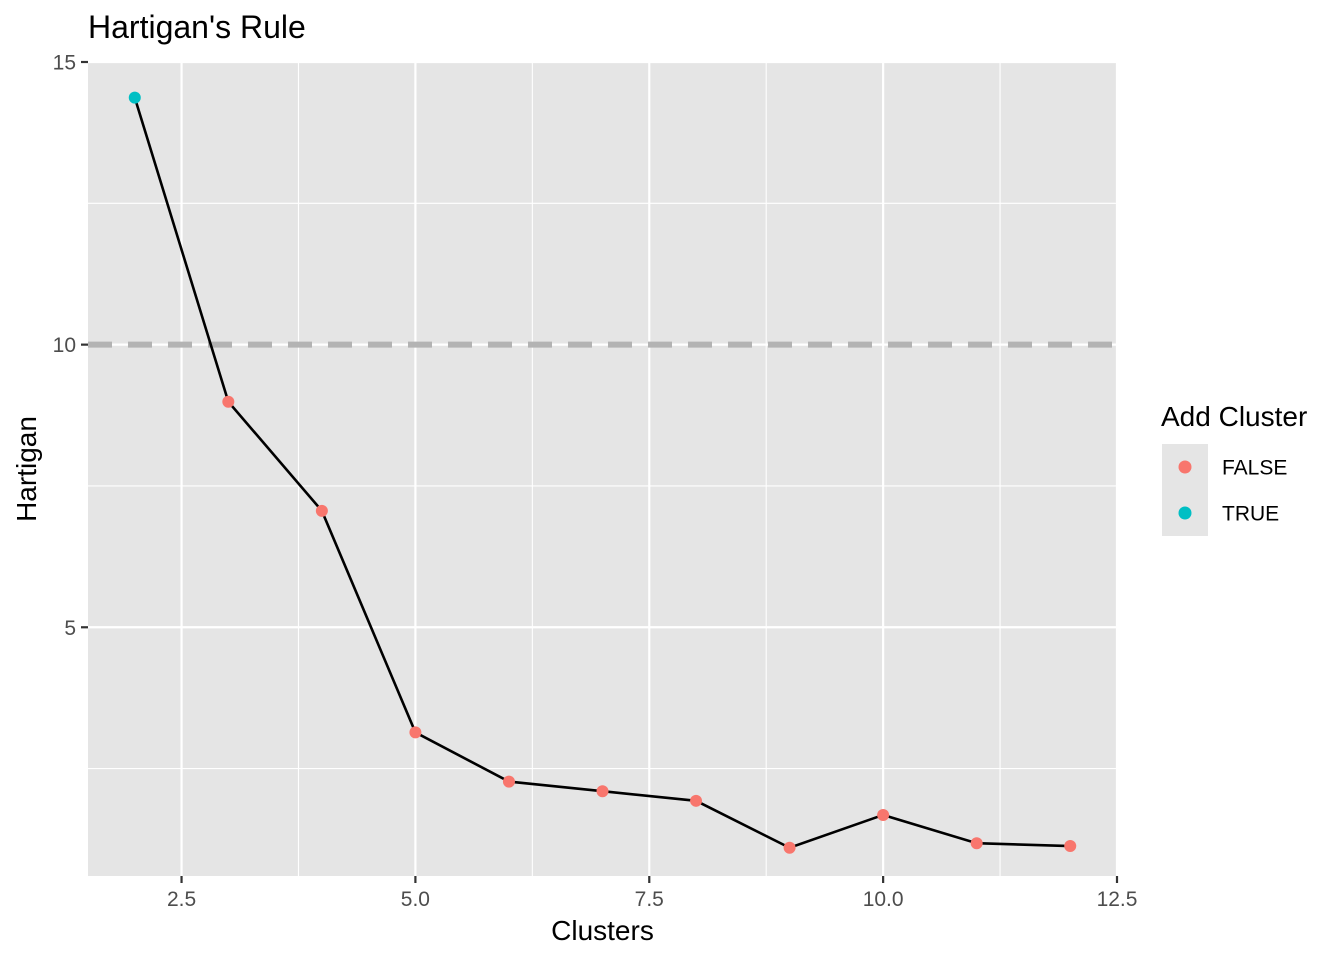 The image size is (1344, 960). Describe the element at coordinates (602, 930) in the screenshot. I see `x-axis-title: Clusters` at that location.